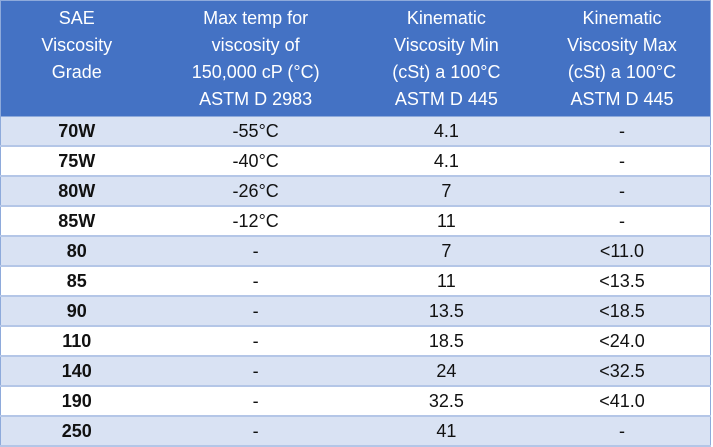 The height and width of the screenshot is (447, 713). What do you see at coordinates (76, 341) in the screenshot?
I see `grade-cell: 110` at bounding box center [76, 341].